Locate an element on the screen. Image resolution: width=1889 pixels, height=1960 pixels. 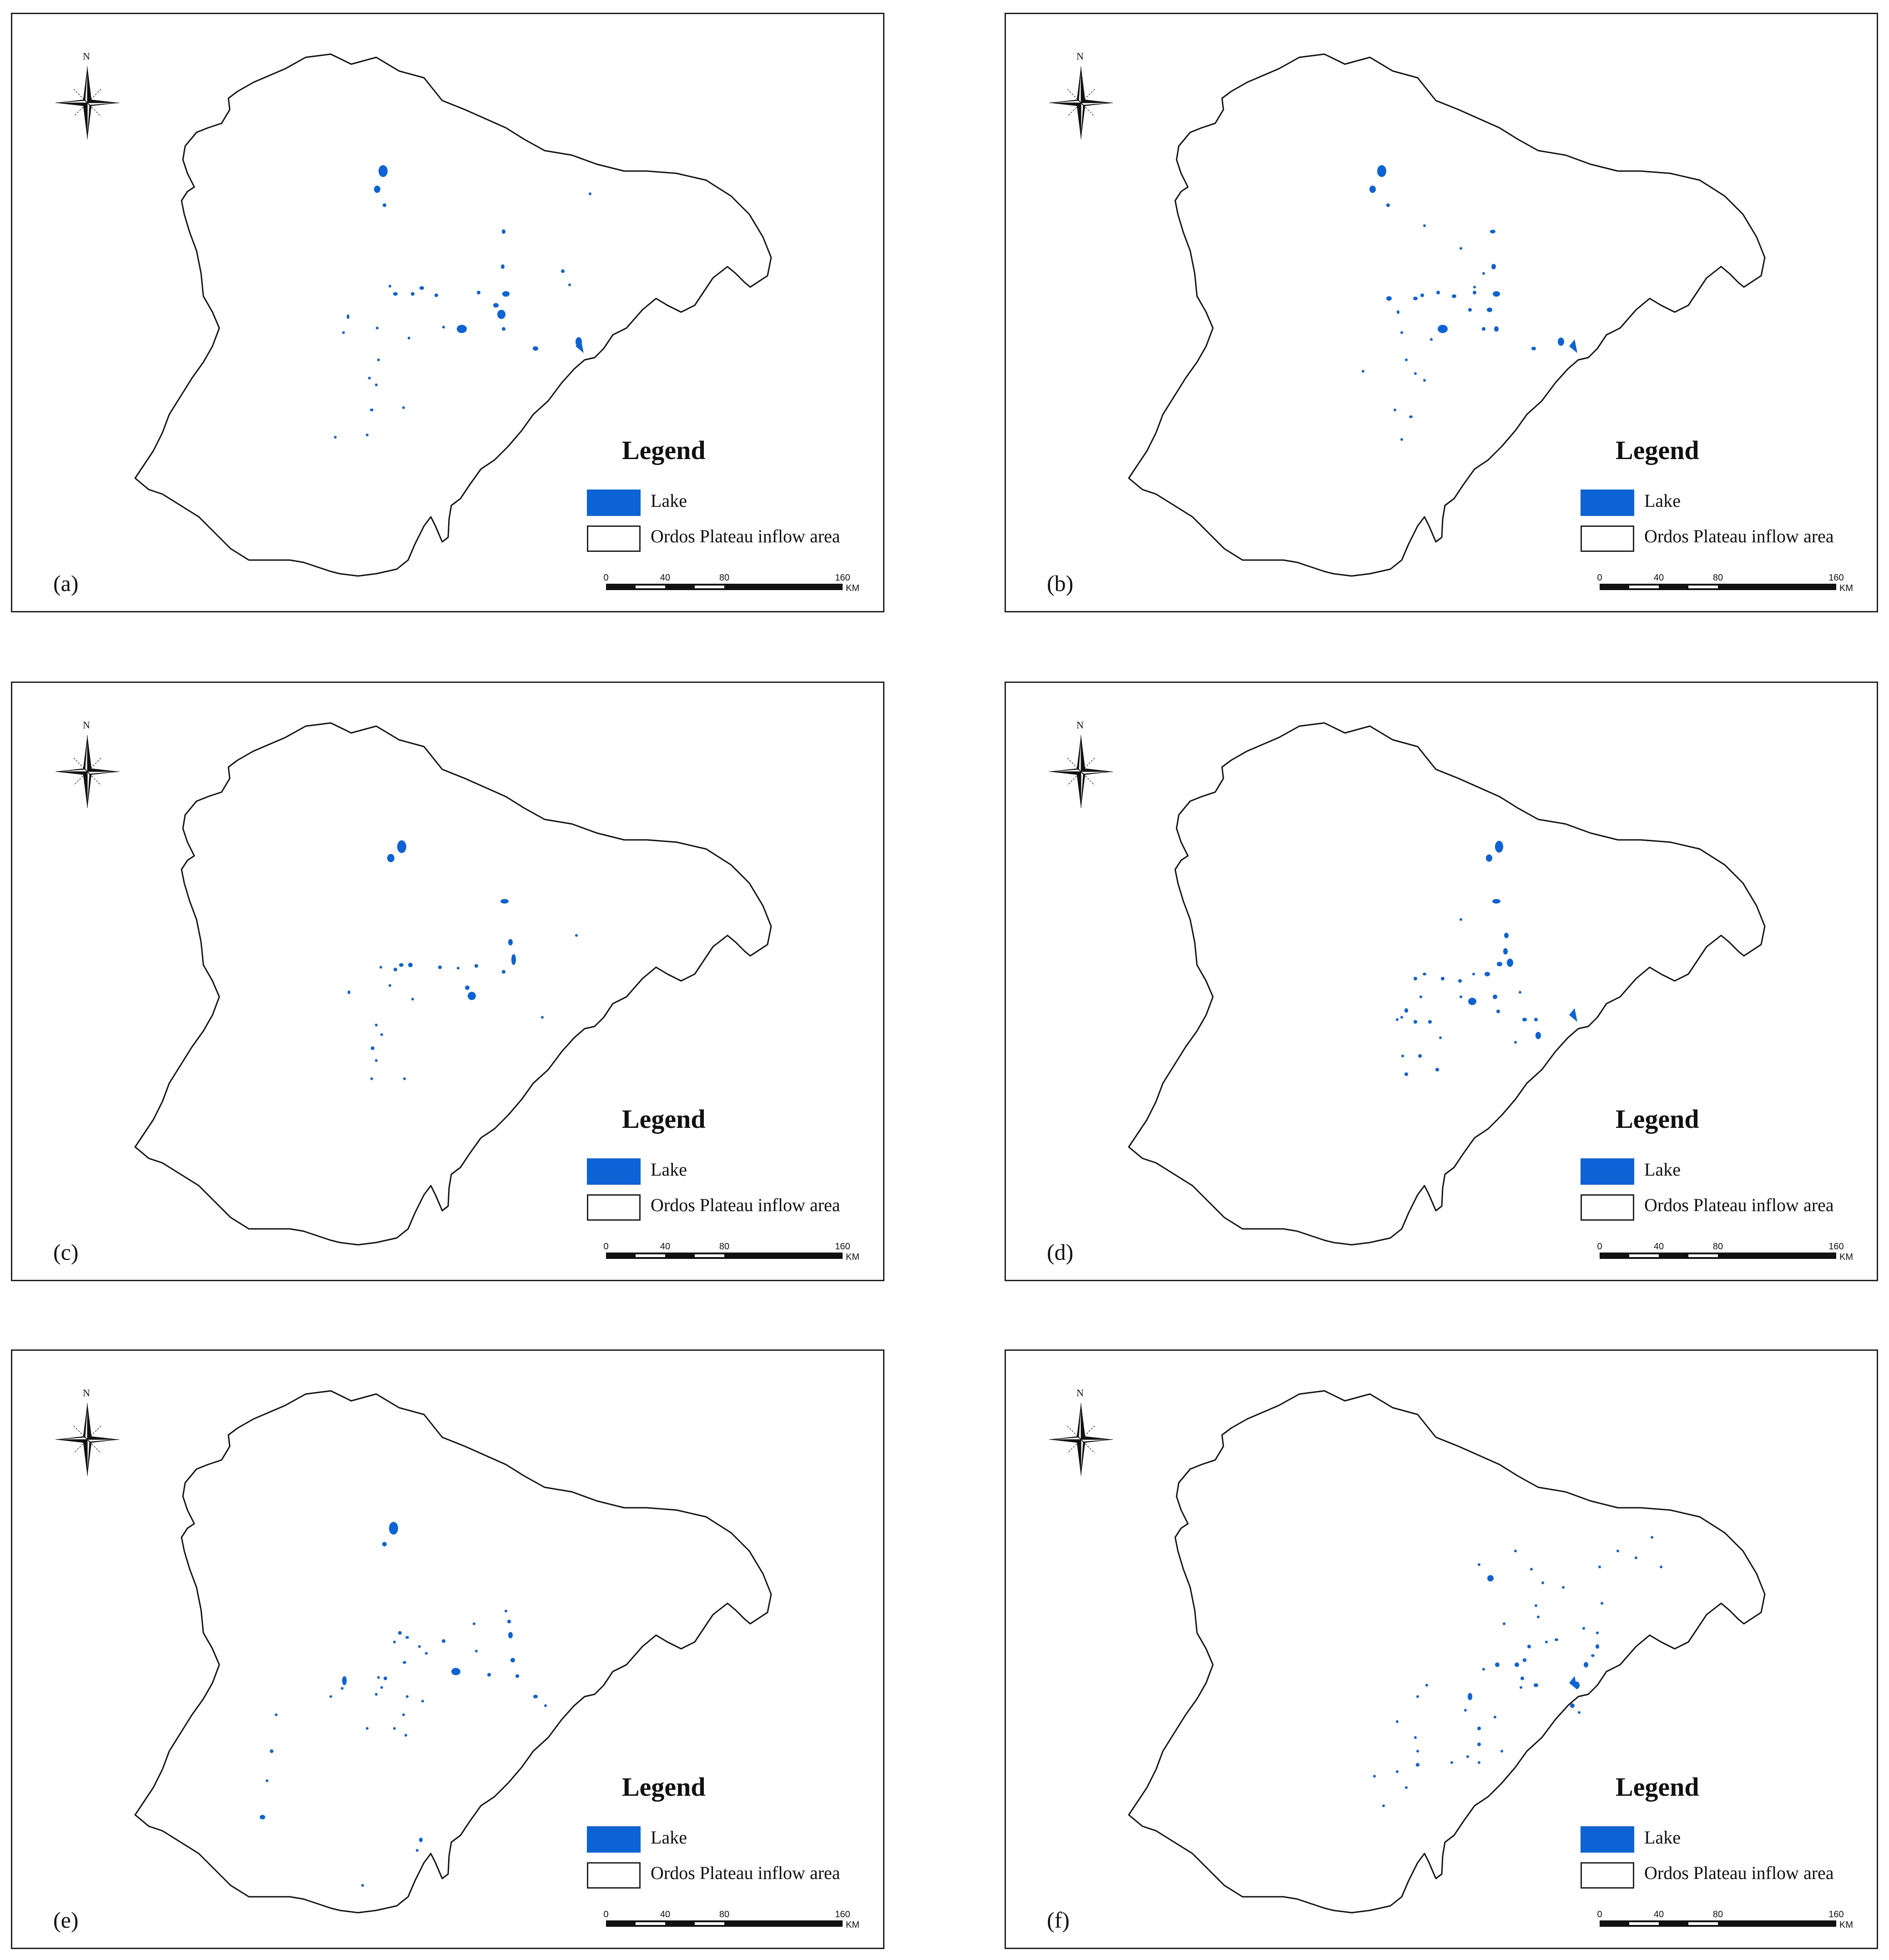
legend-area-label: Ordos Plateau inflow area is located at coordinates (1739, 536).